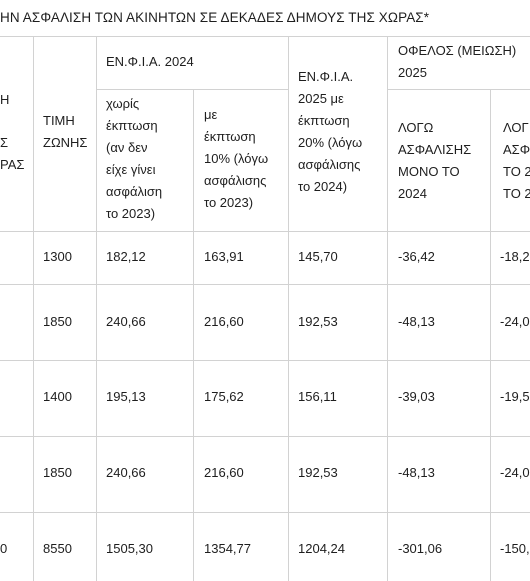 This screenshot has height=581, width=530. I want to click on table-cell-zone: 8550, so click(57, 548).